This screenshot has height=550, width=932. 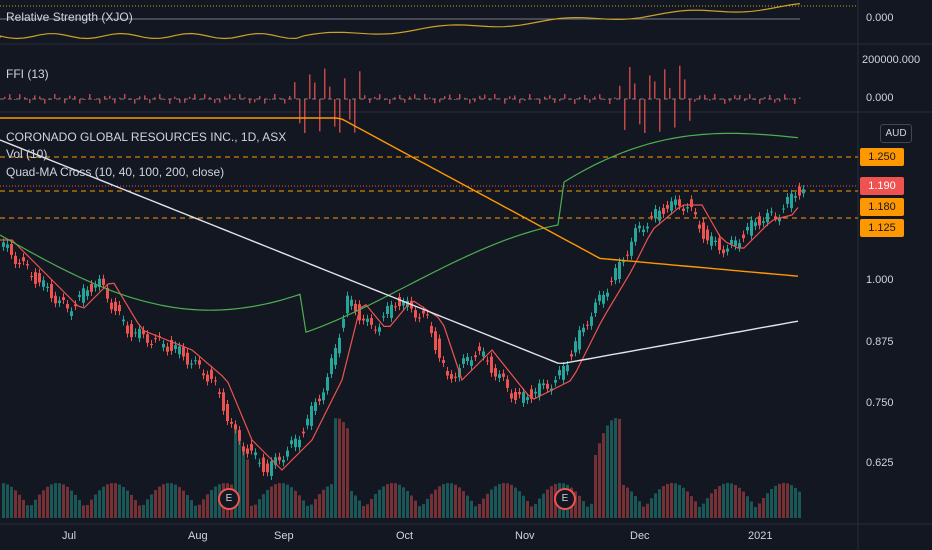 What do you see at coordinates (880, 18) in the screenshot?
I see `rs-axis-label: 0.000` at bounding box center [880, 18].